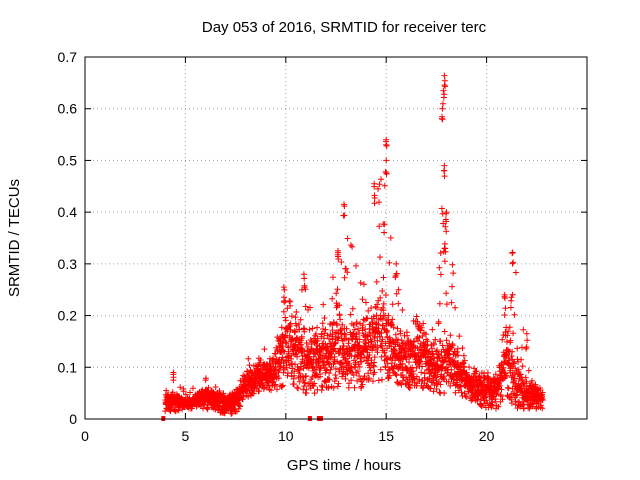  Describe the element at coordinates (386, 436) in the screenshot. I see `x-tick-label: 15` at that location.